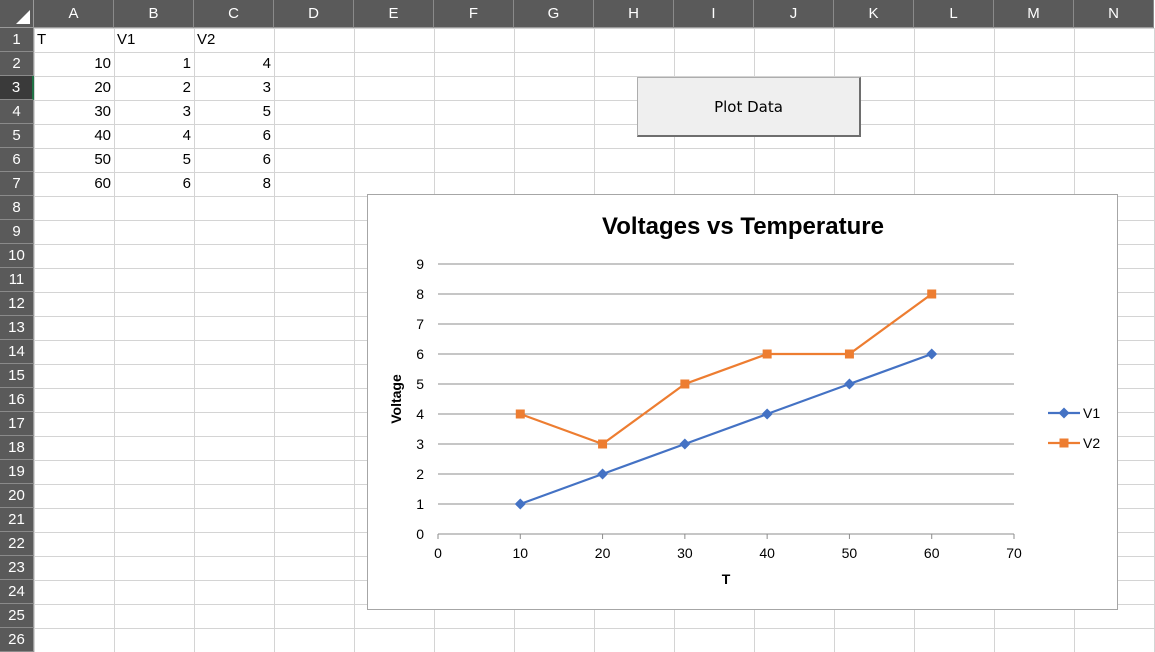  What do you see at coordinates (17, 544) in the screenshot?
I see `row-header-22: 22` at bounding box center [17, 544].